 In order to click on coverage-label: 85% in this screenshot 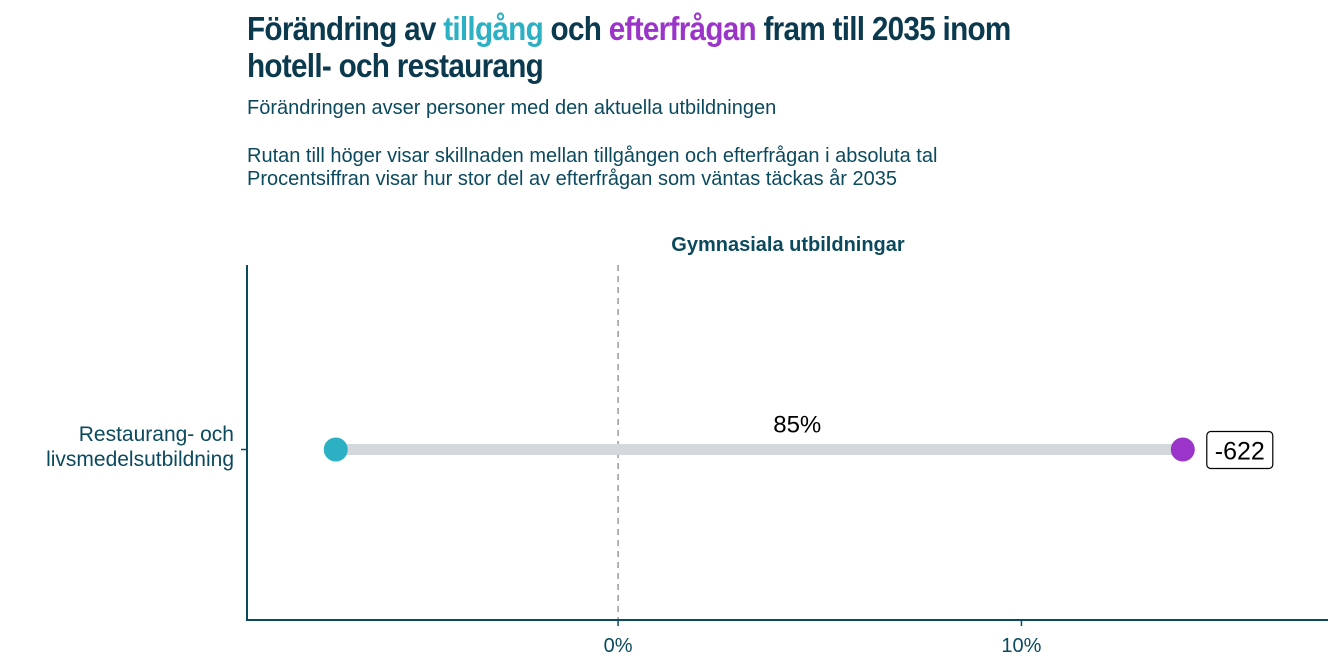, I will do `click(797, 425)`.